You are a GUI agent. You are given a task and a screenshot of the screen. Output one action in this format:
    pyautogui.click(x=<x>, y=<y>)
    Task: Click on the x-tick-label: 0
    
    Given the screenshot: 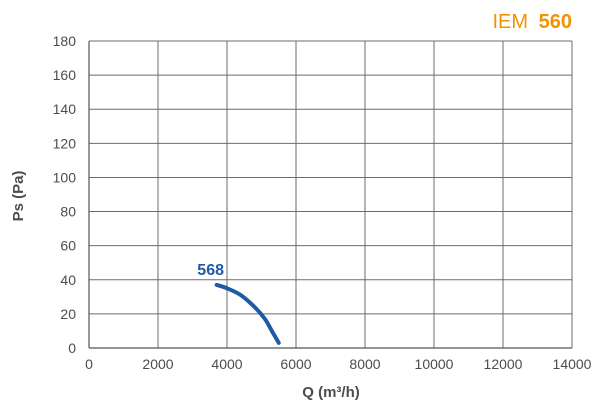 What is the action you would take?
    pyautogui.click(x=89, y=364)
    